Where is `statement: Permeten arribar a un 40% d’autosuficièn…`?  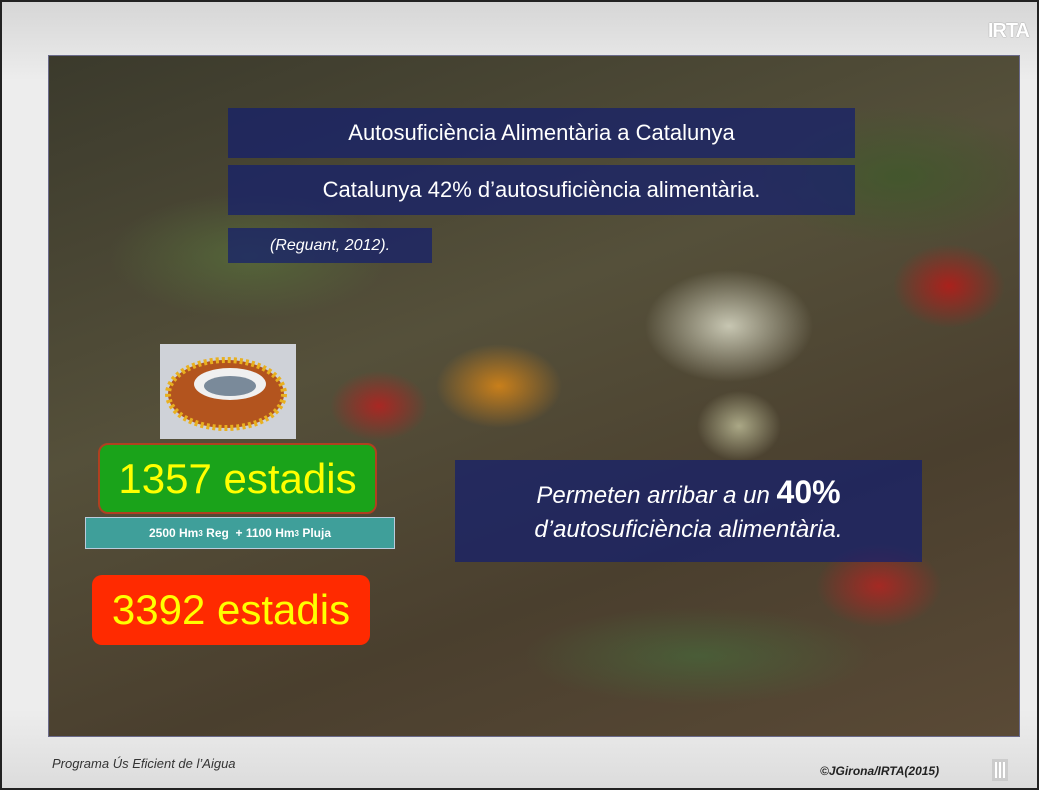
statement: Permeten arribar a un 40% d’autosuficièn… is located at coordinates (688, 511).